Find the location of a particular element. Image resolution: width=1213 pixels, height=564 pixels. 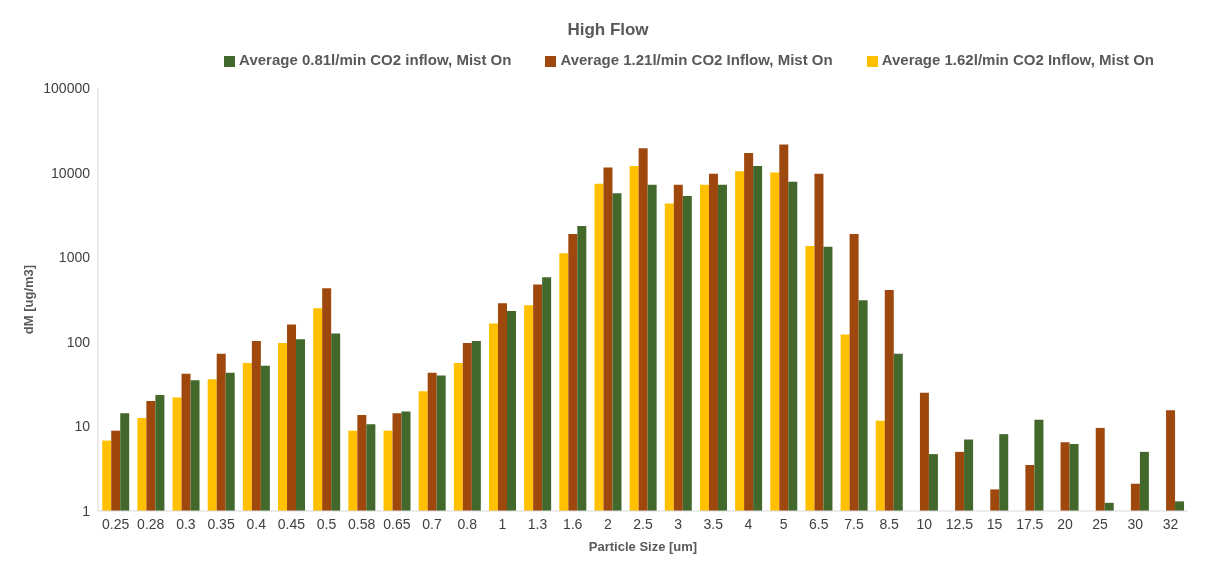

x-tick-label: 3 is located at coordinates (678, 523).